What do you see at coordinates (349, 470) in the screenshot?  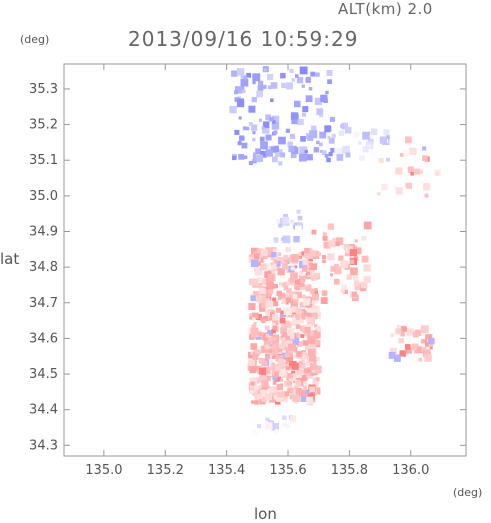 I see `x-tick-label: 135.8` at bounding box center [349, 470].